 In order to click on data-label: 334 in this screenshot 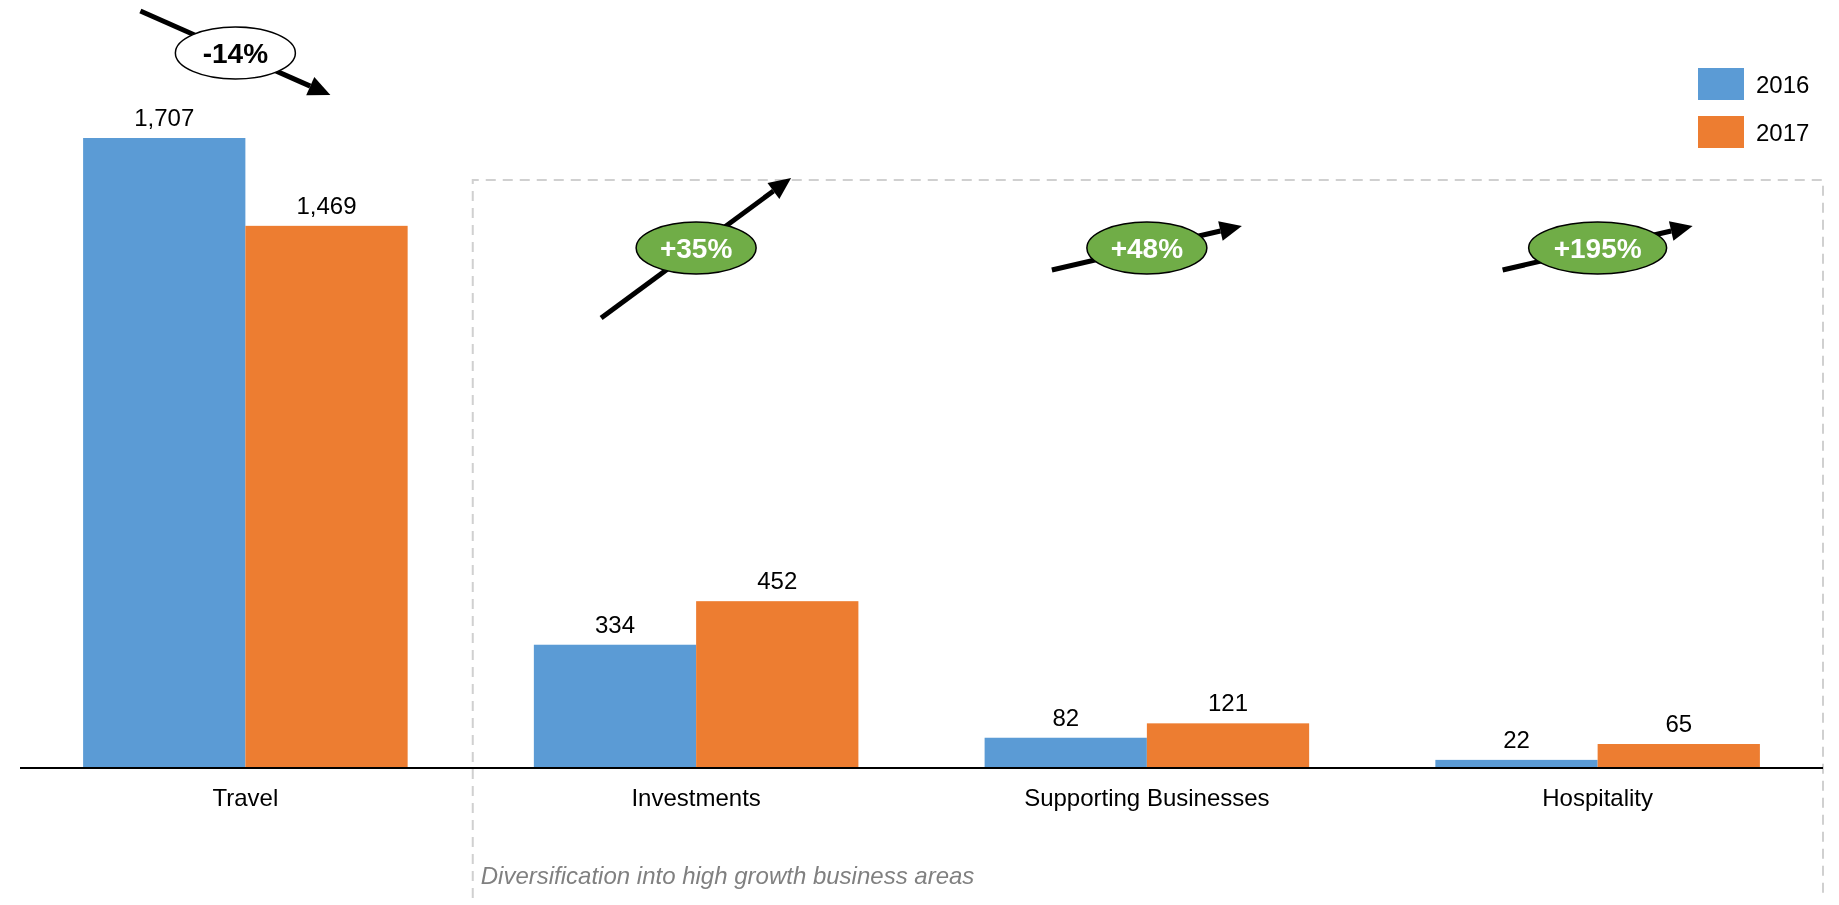, I will do `click(615, 624)`.